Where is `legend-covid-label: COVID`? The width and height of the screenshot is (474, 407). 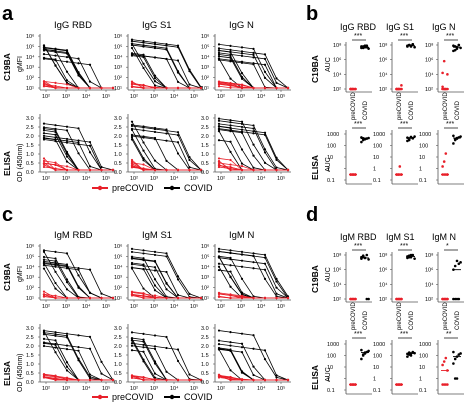
legend-covid-label: COVID is located at coordinates (198, 397).